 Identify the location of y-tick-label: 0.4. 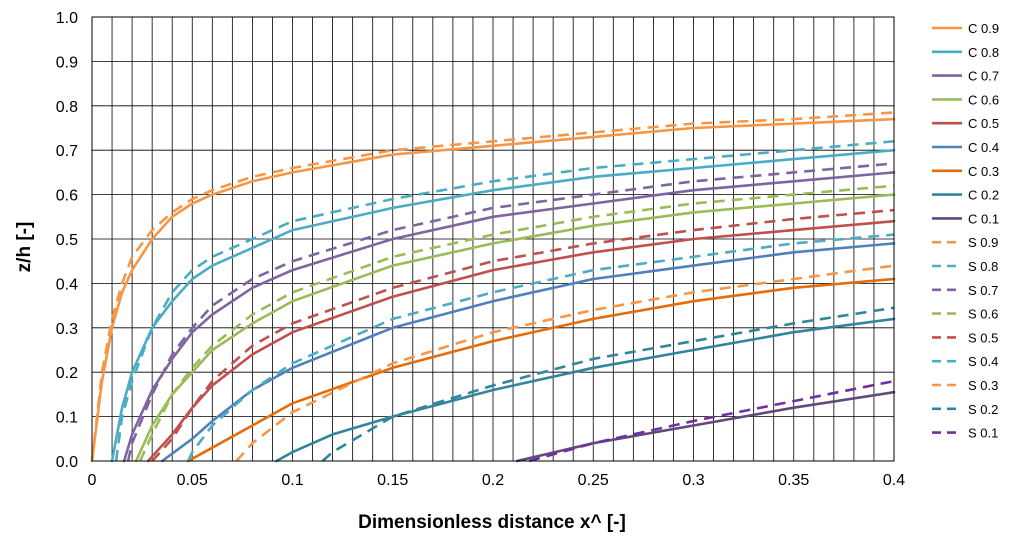
(67, 284).